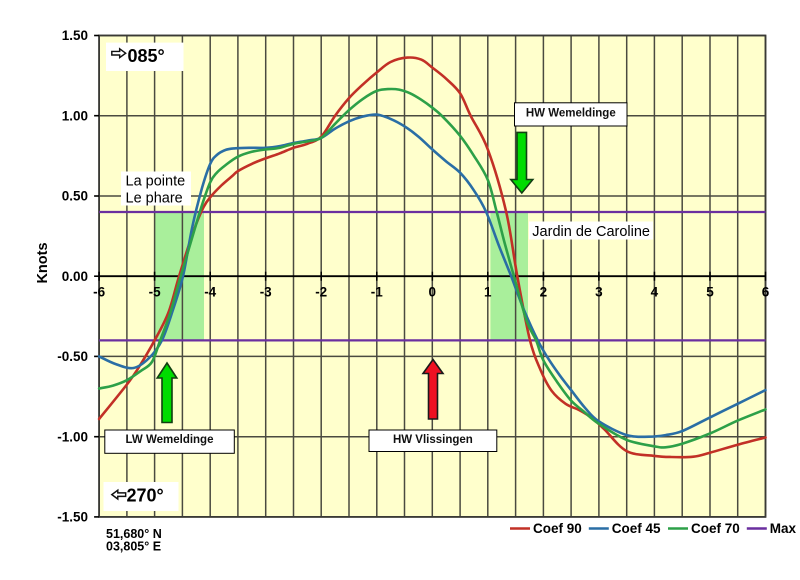 This screenshot has height=580, width=800. Describe the element at coordinates (156, 182) in the screenshot. I see `svg-text: La pointe` at that location.